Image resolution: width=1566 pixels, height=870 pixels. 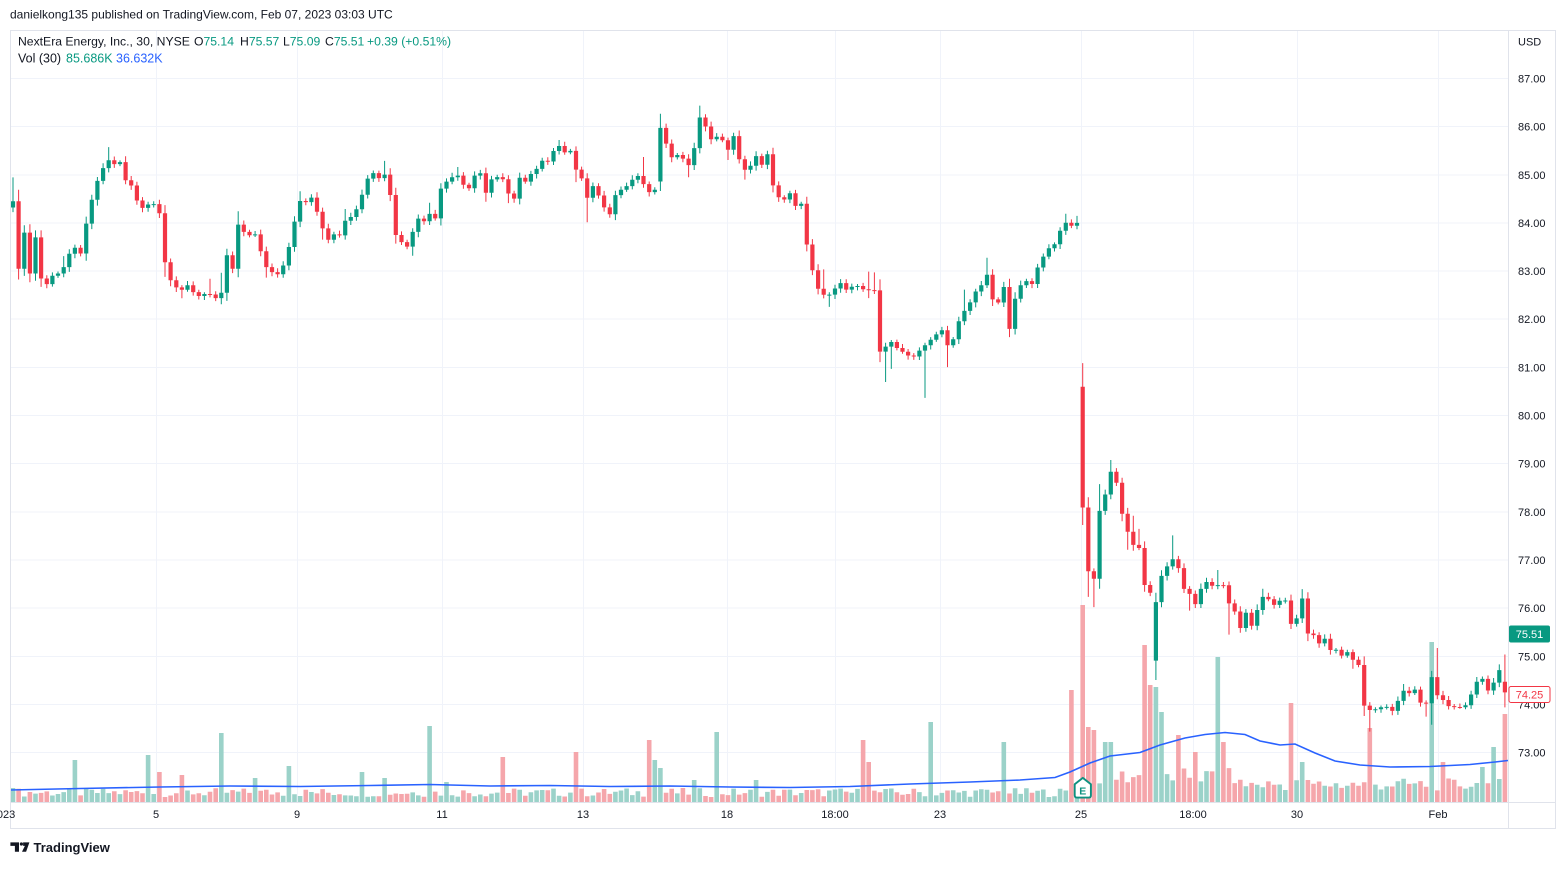 What do you see at coordinates (1532, 272) in the screenshot?
I see `svg-text: 83.00` at bounding box center [1532, 272].